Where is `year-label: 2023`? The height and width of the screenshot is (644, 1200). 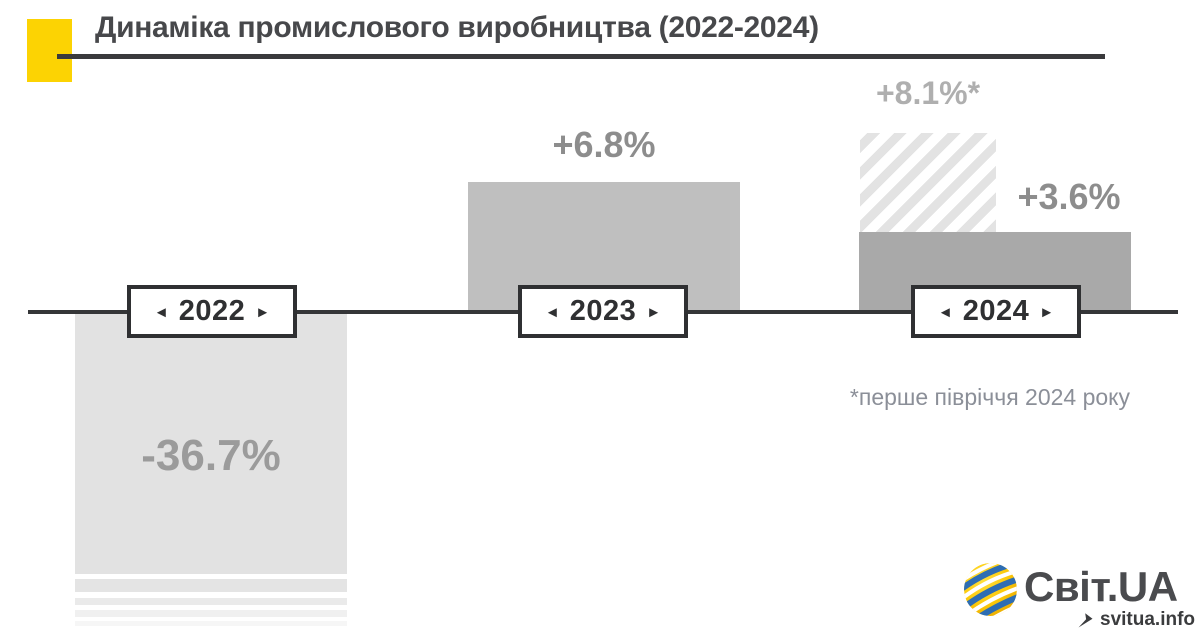
year-label: 2023 is located at coordinates (603, 311).